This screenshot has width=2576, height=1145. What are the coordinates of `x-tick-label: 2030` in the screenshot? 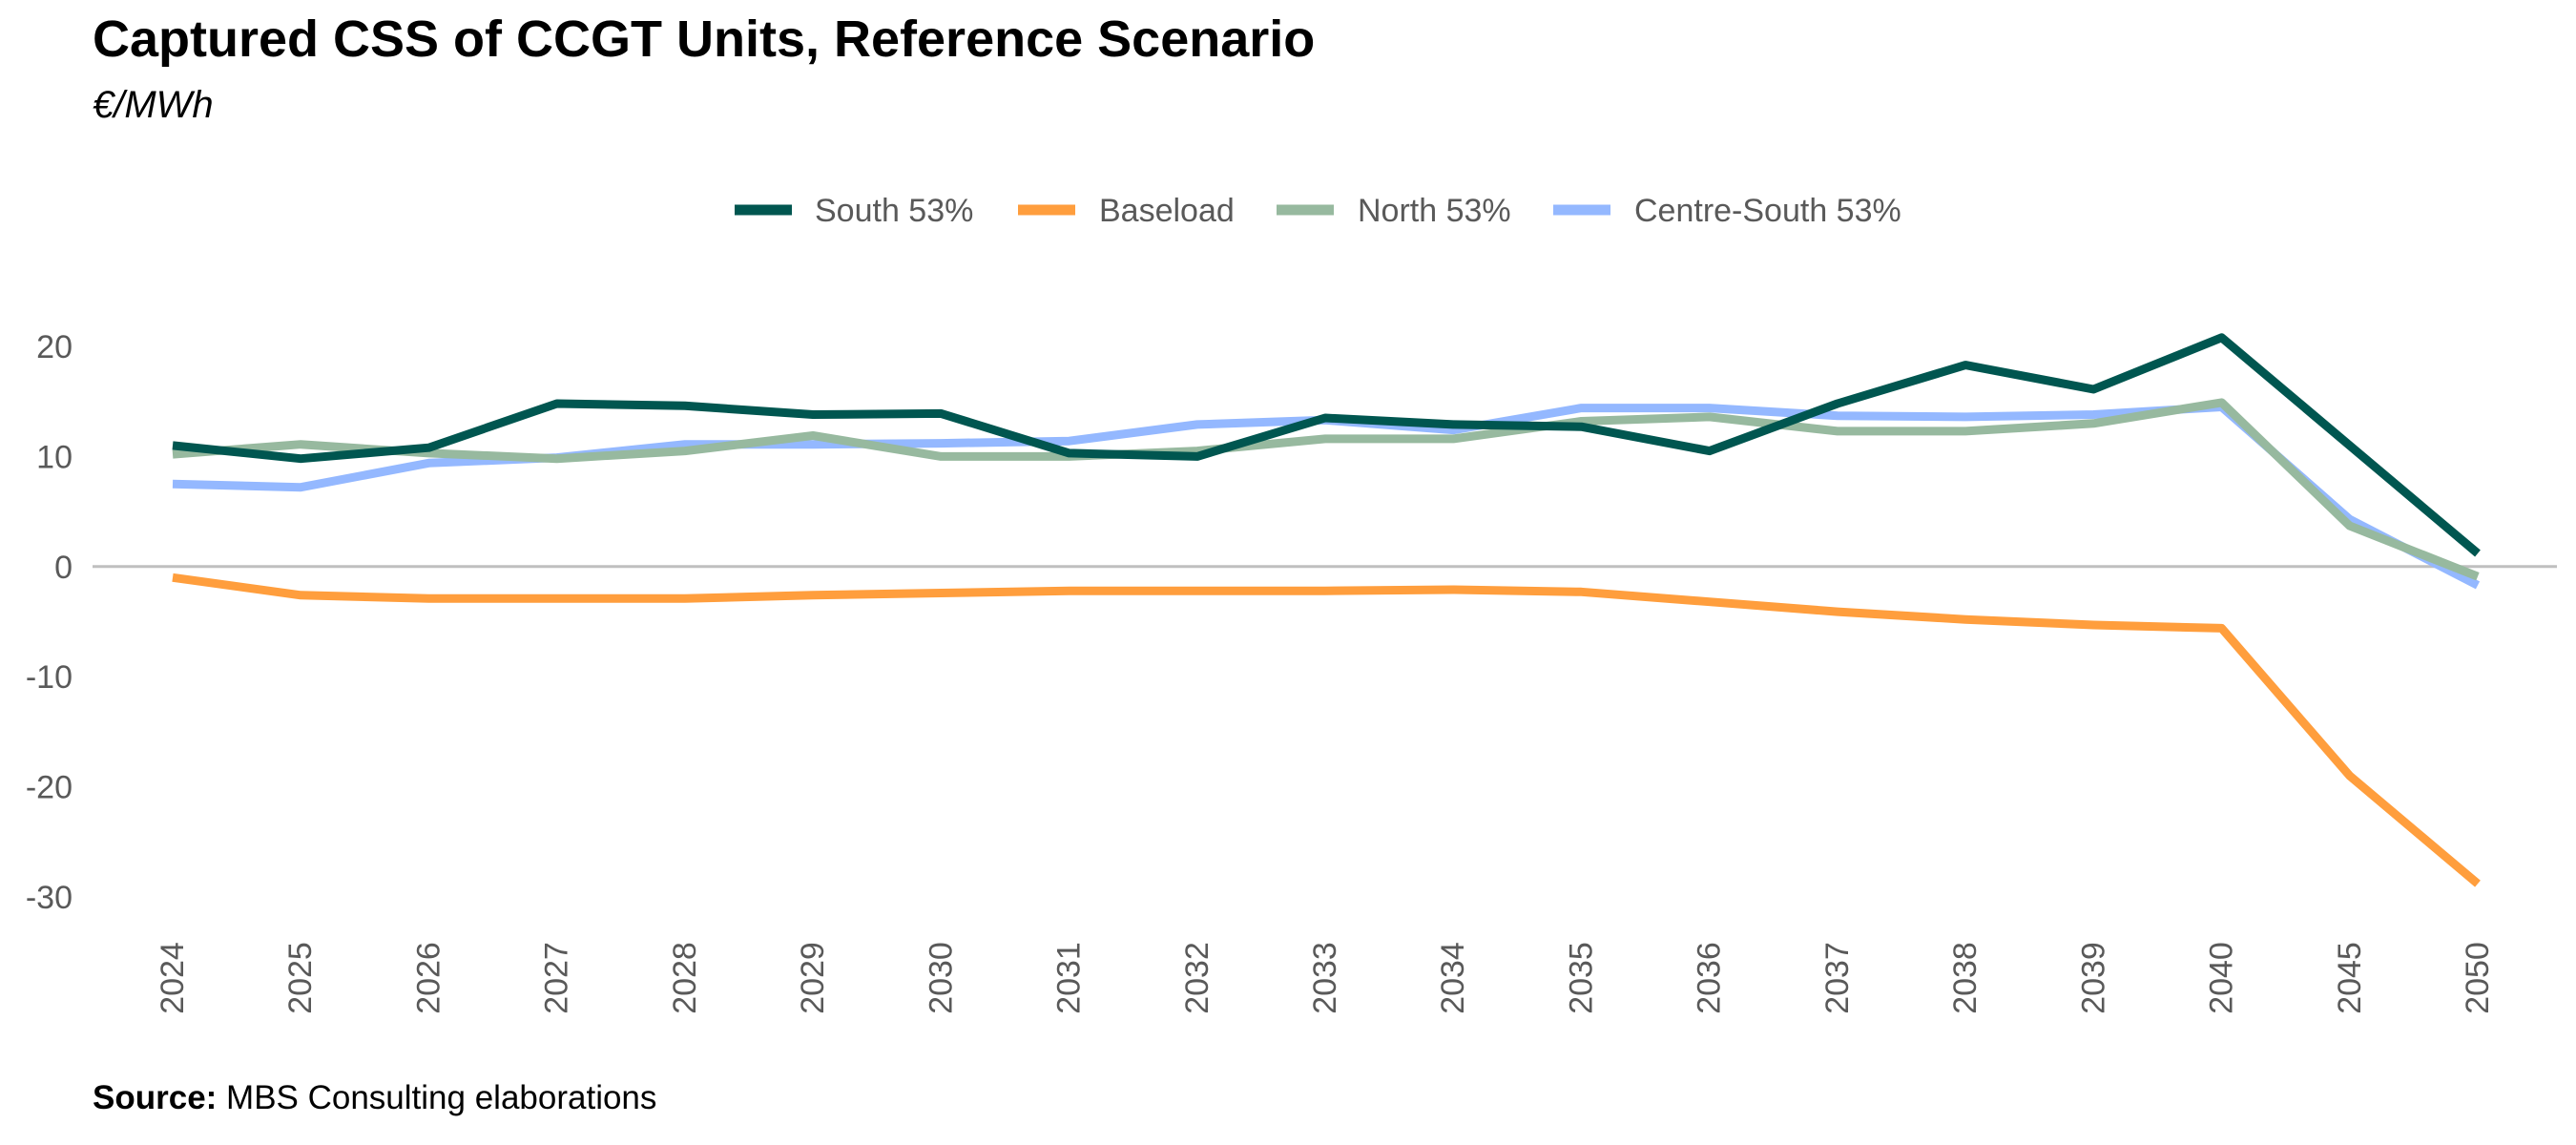 It's located at (941, 978).